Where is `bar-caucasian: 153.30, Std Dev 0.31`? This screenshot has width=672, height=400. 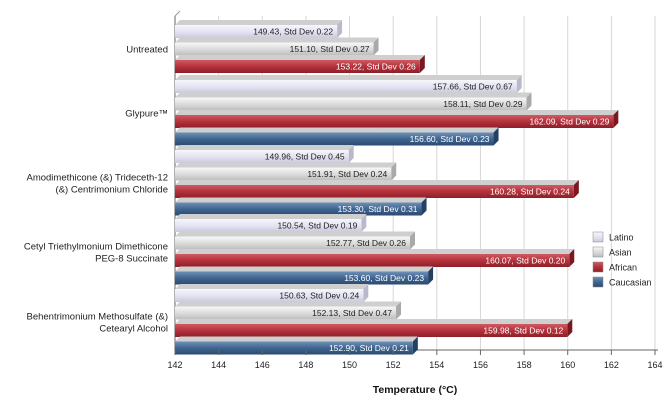
bar-caucasian: 153.30, Std Dev 0.31 is located at coordinates (301, 206).